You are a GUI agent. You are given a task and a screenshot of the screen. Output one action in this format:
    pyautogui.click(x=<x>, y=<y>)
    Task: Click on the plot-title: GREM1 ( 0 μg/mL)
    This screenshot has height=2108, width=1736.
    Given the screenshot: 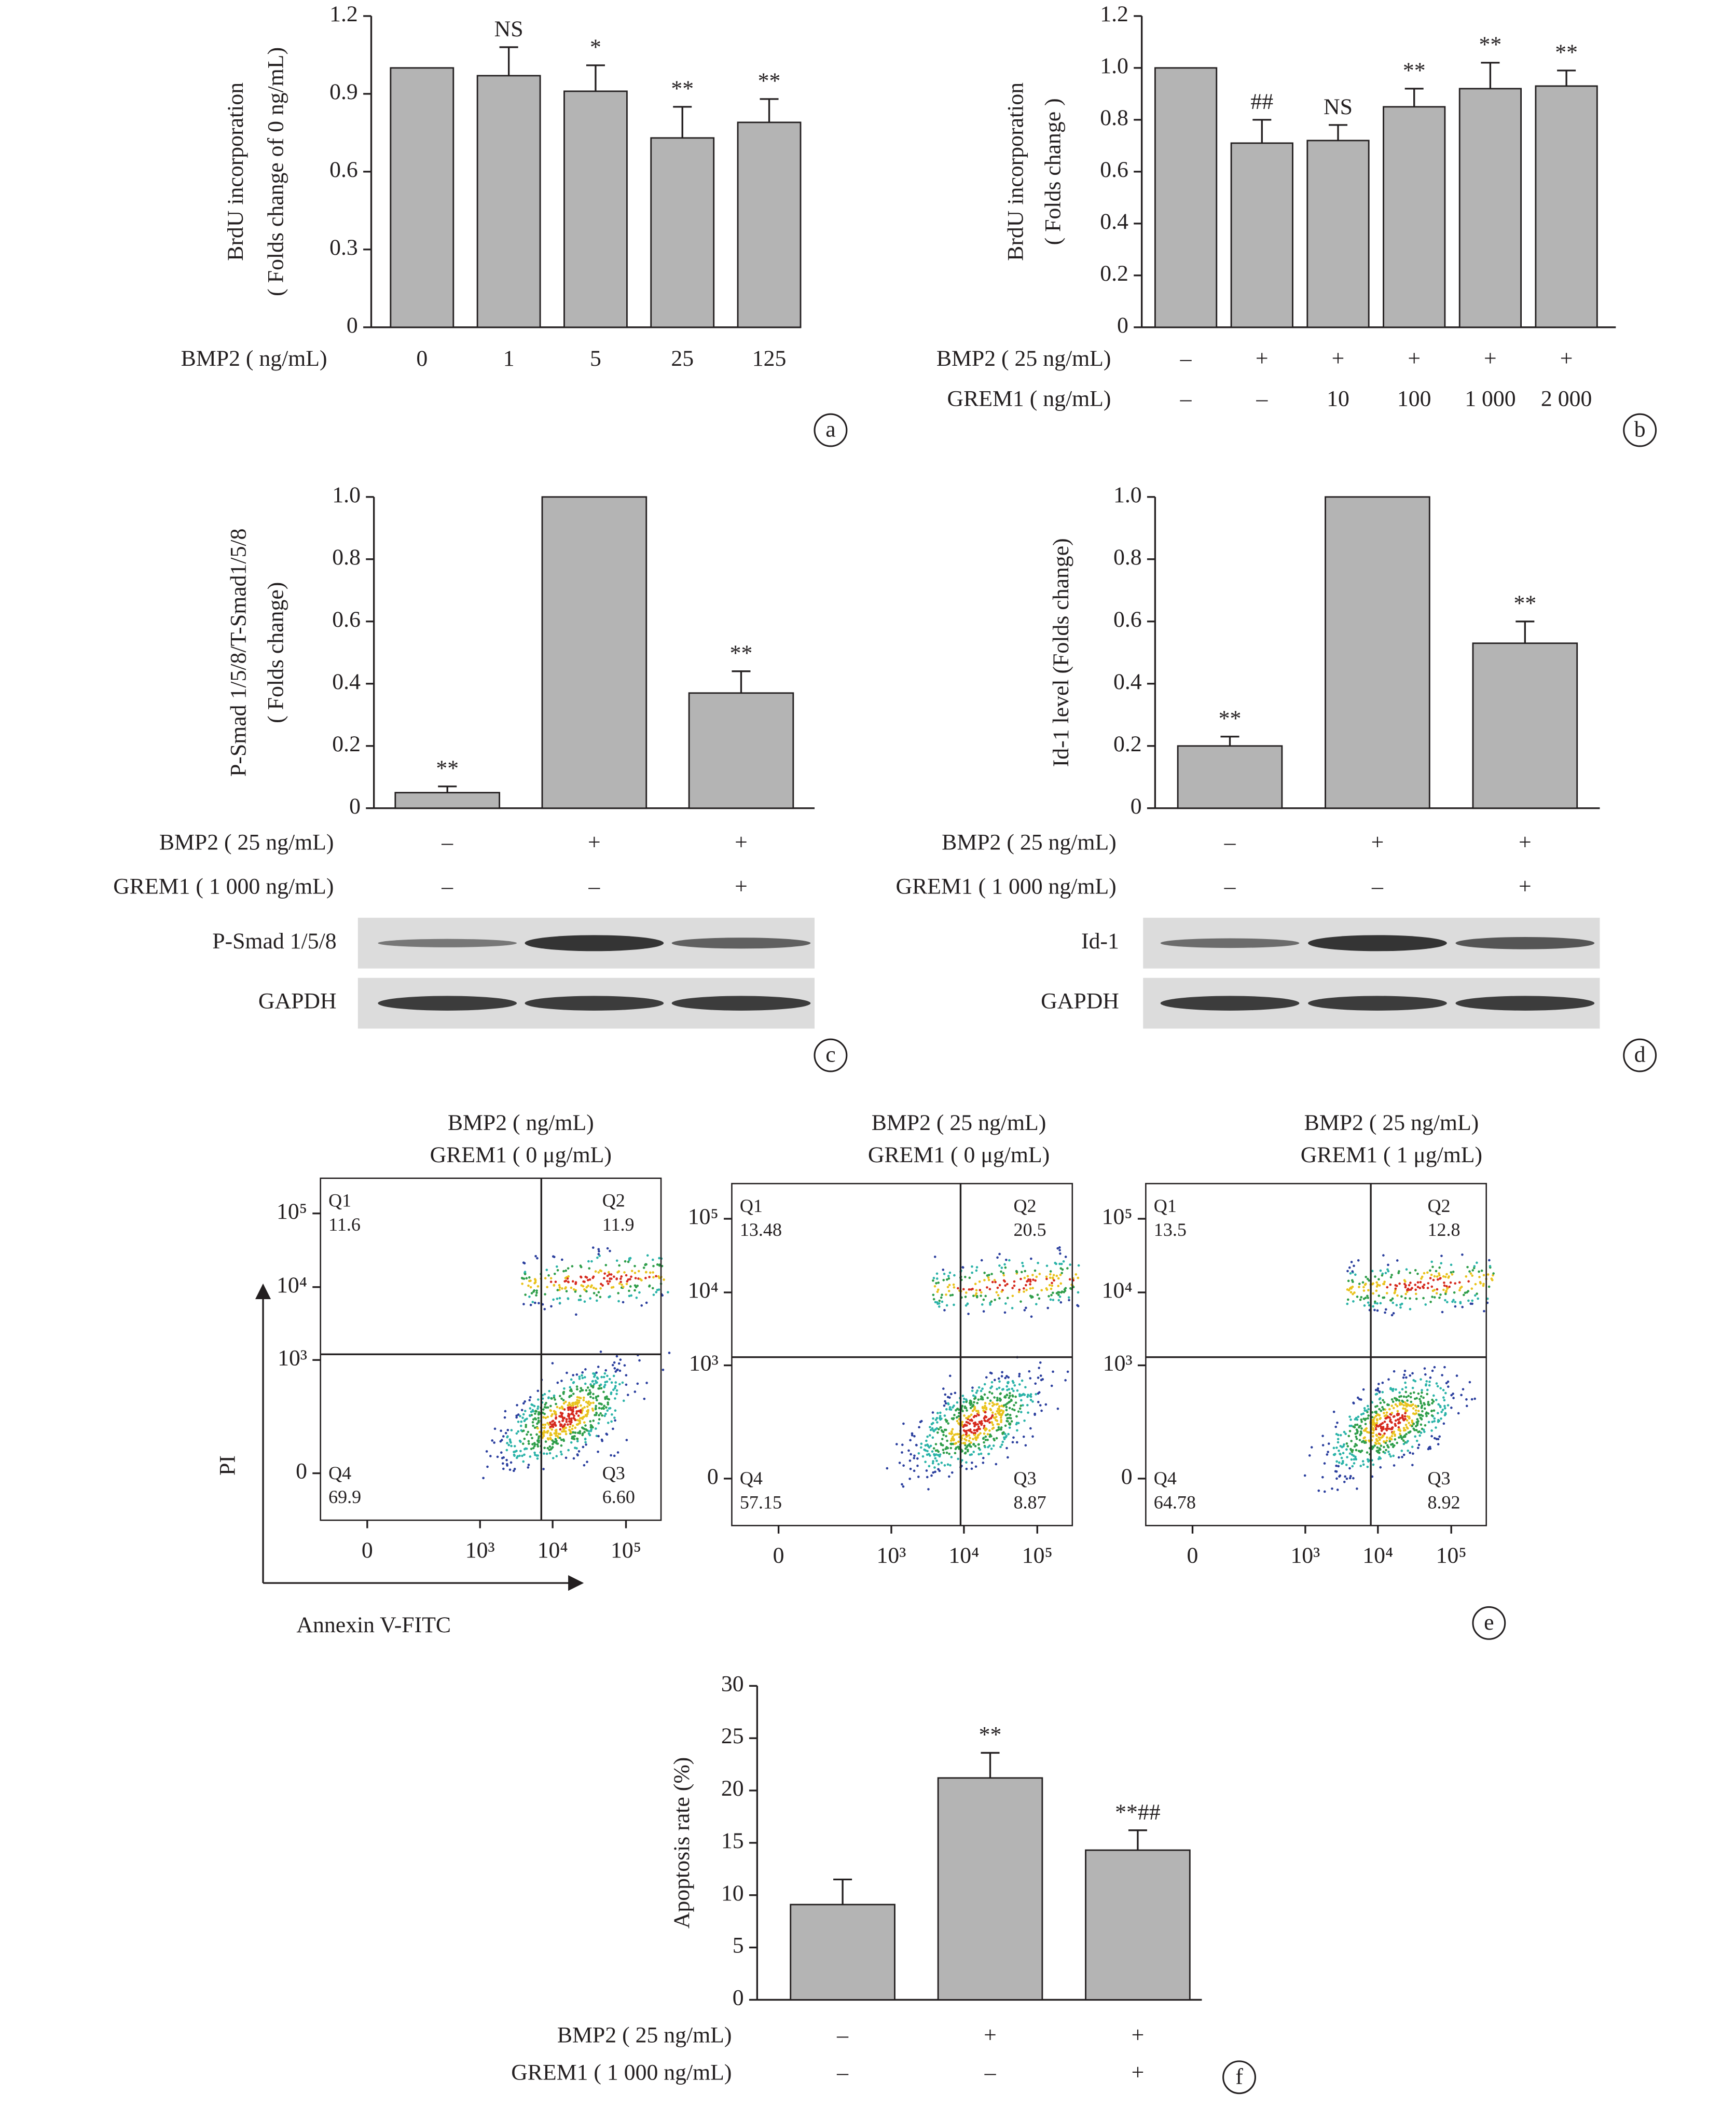 What is the action you would take?
    pyautogui.click(x=521, y=1154)
    